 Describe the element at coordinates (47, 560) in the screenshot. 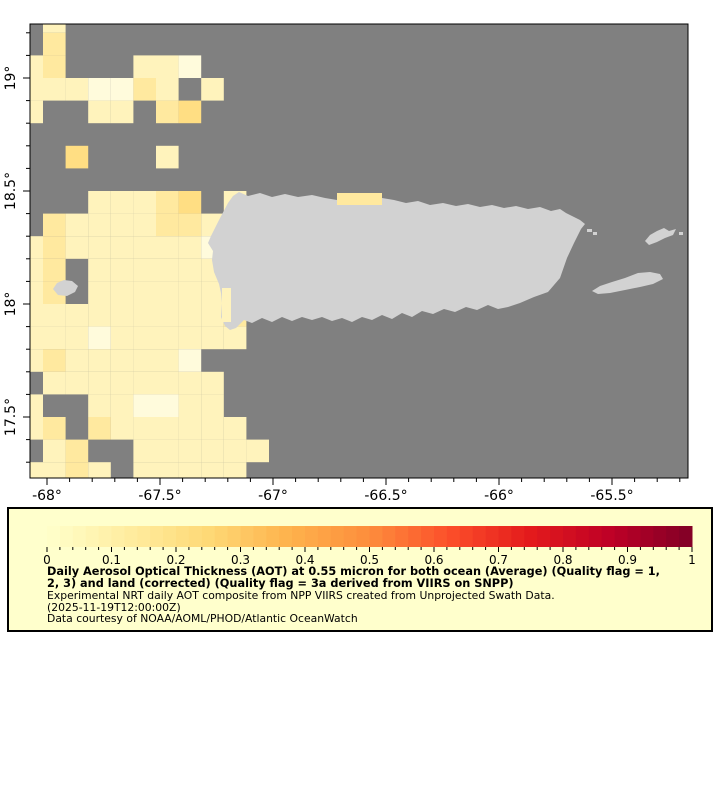

I see `cbar-tick-label: 0` at that location.